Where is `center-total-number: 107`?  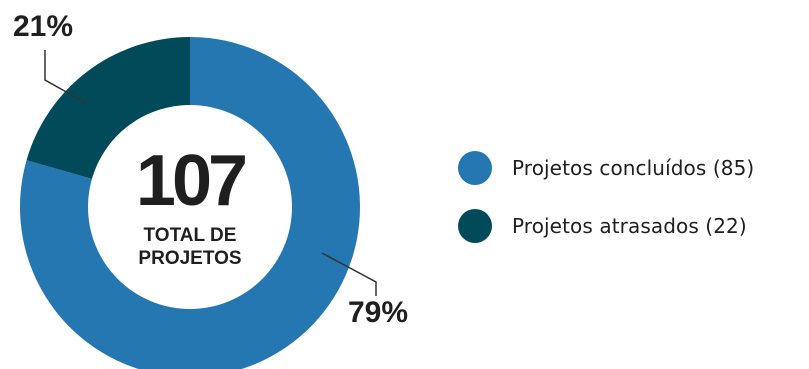 center-total-number: 107 is located at coordinates (190, 181).